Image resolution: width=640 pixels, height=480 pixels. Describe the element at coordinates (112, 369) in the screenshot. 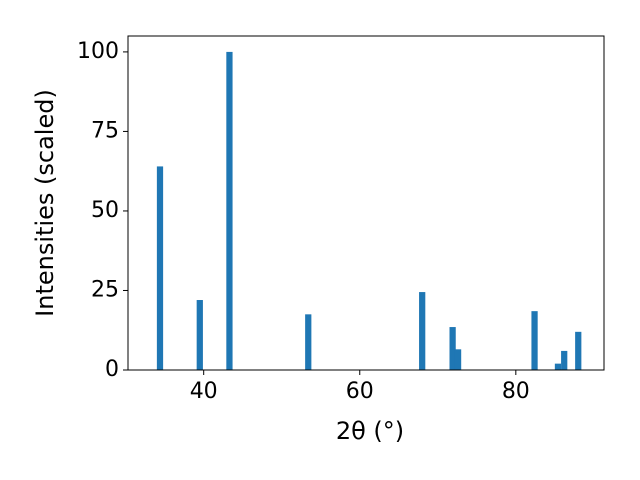

I see `y-tick-label: 0` at that location.